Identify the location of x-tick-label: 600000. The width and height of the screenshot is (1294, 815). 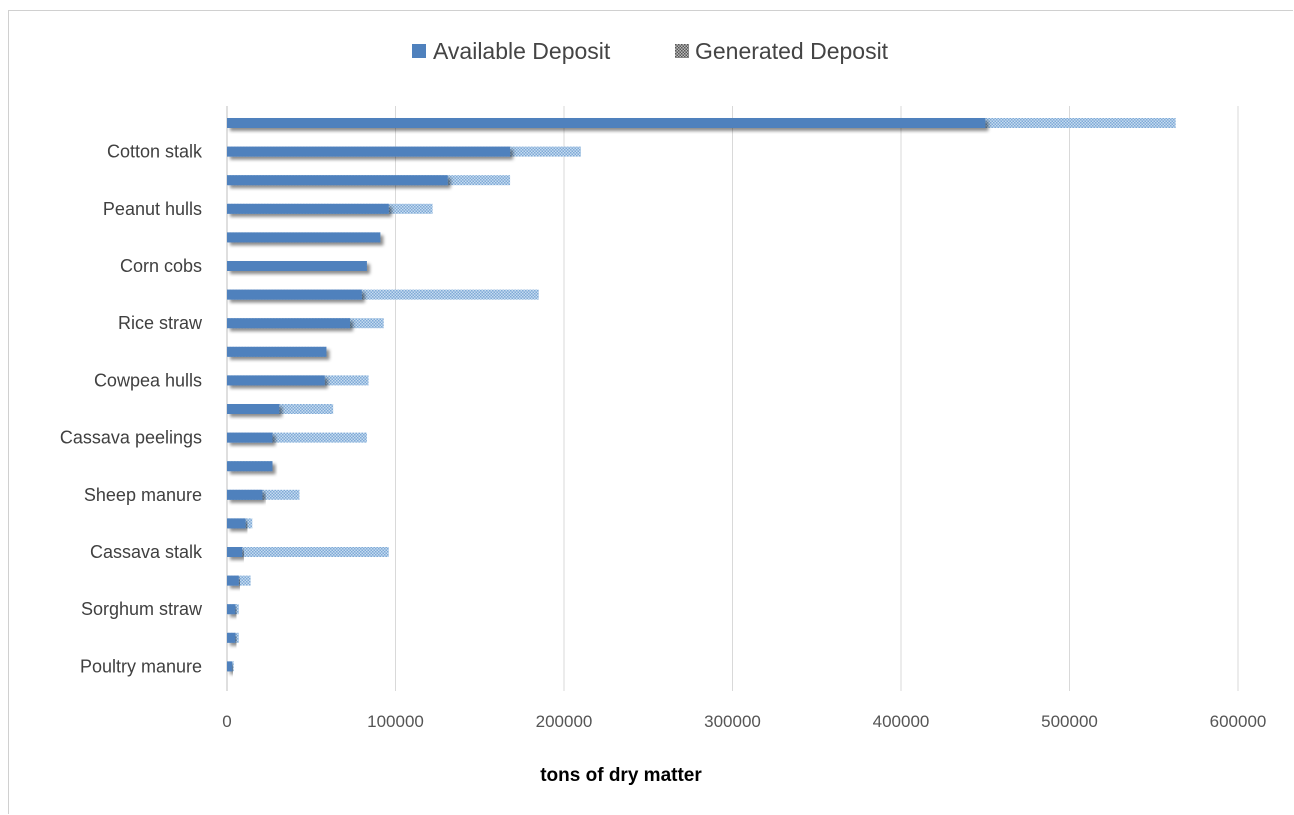
(1238, 721).